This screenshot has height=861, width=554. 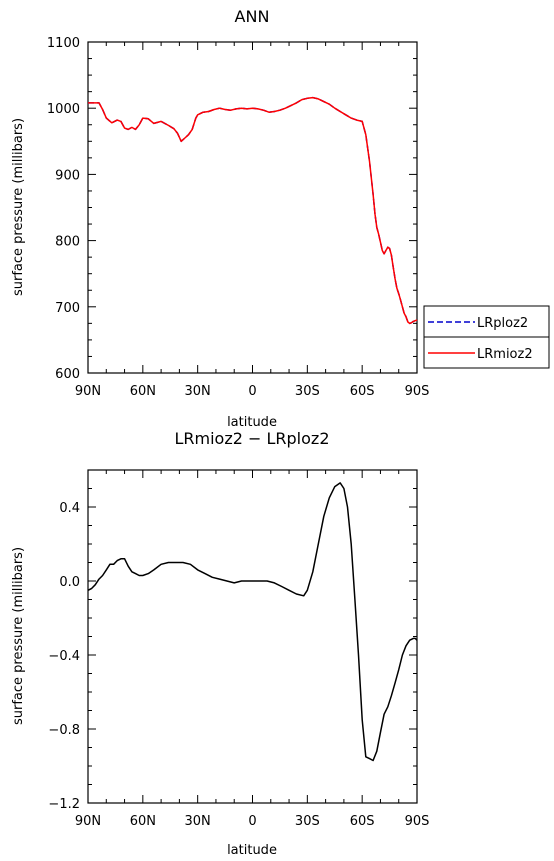 I want to click on chart-title: LRmioz2 − LRploz2, so click(x=251, y=438).